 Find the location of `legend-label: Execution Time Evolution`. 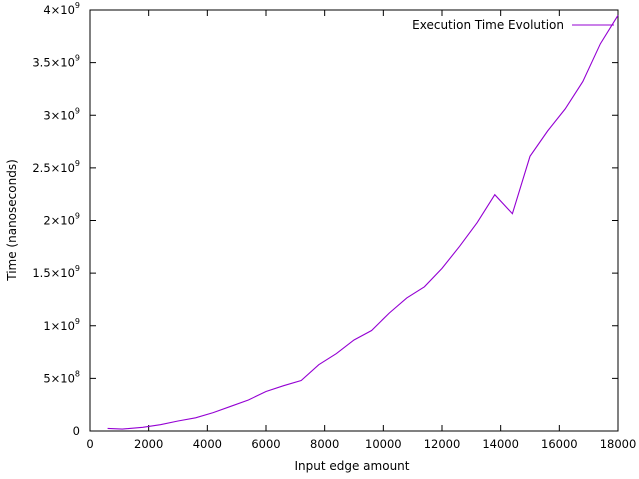

legend-label: Execution Time Evolution is located at coordinates (488, 25).